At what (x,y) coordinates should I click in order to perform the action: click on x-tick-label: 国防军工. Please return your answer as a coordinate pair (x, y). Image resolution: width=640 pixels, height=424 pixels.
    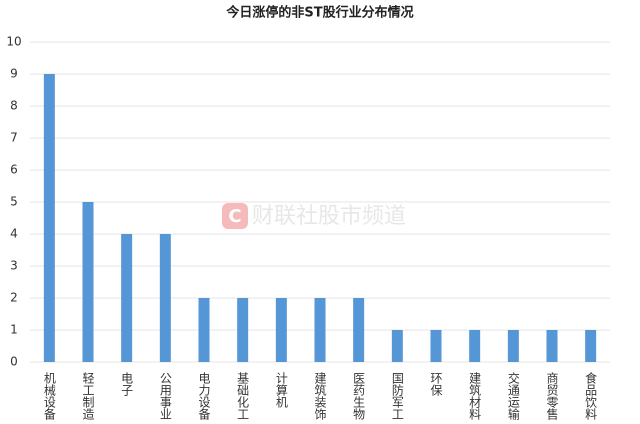
    Looking at the image, I should click on (397, 396).